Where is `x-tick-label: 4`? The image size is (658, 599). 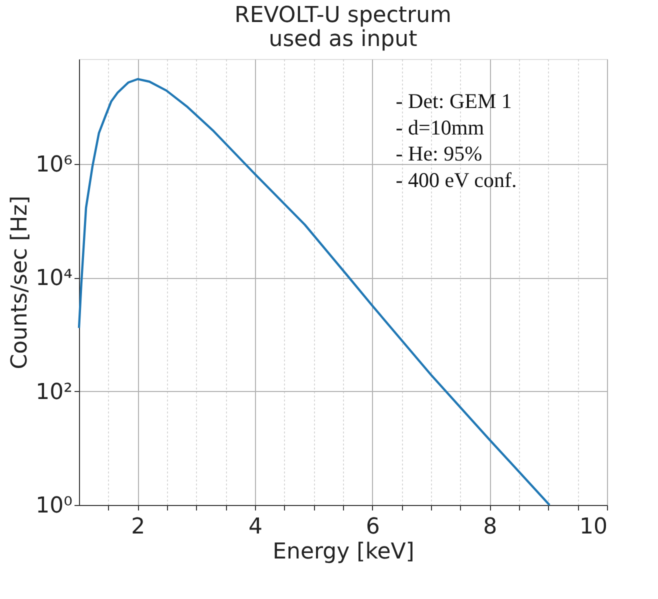 x-tick-label: 4 is located at coordinates (255, 527).